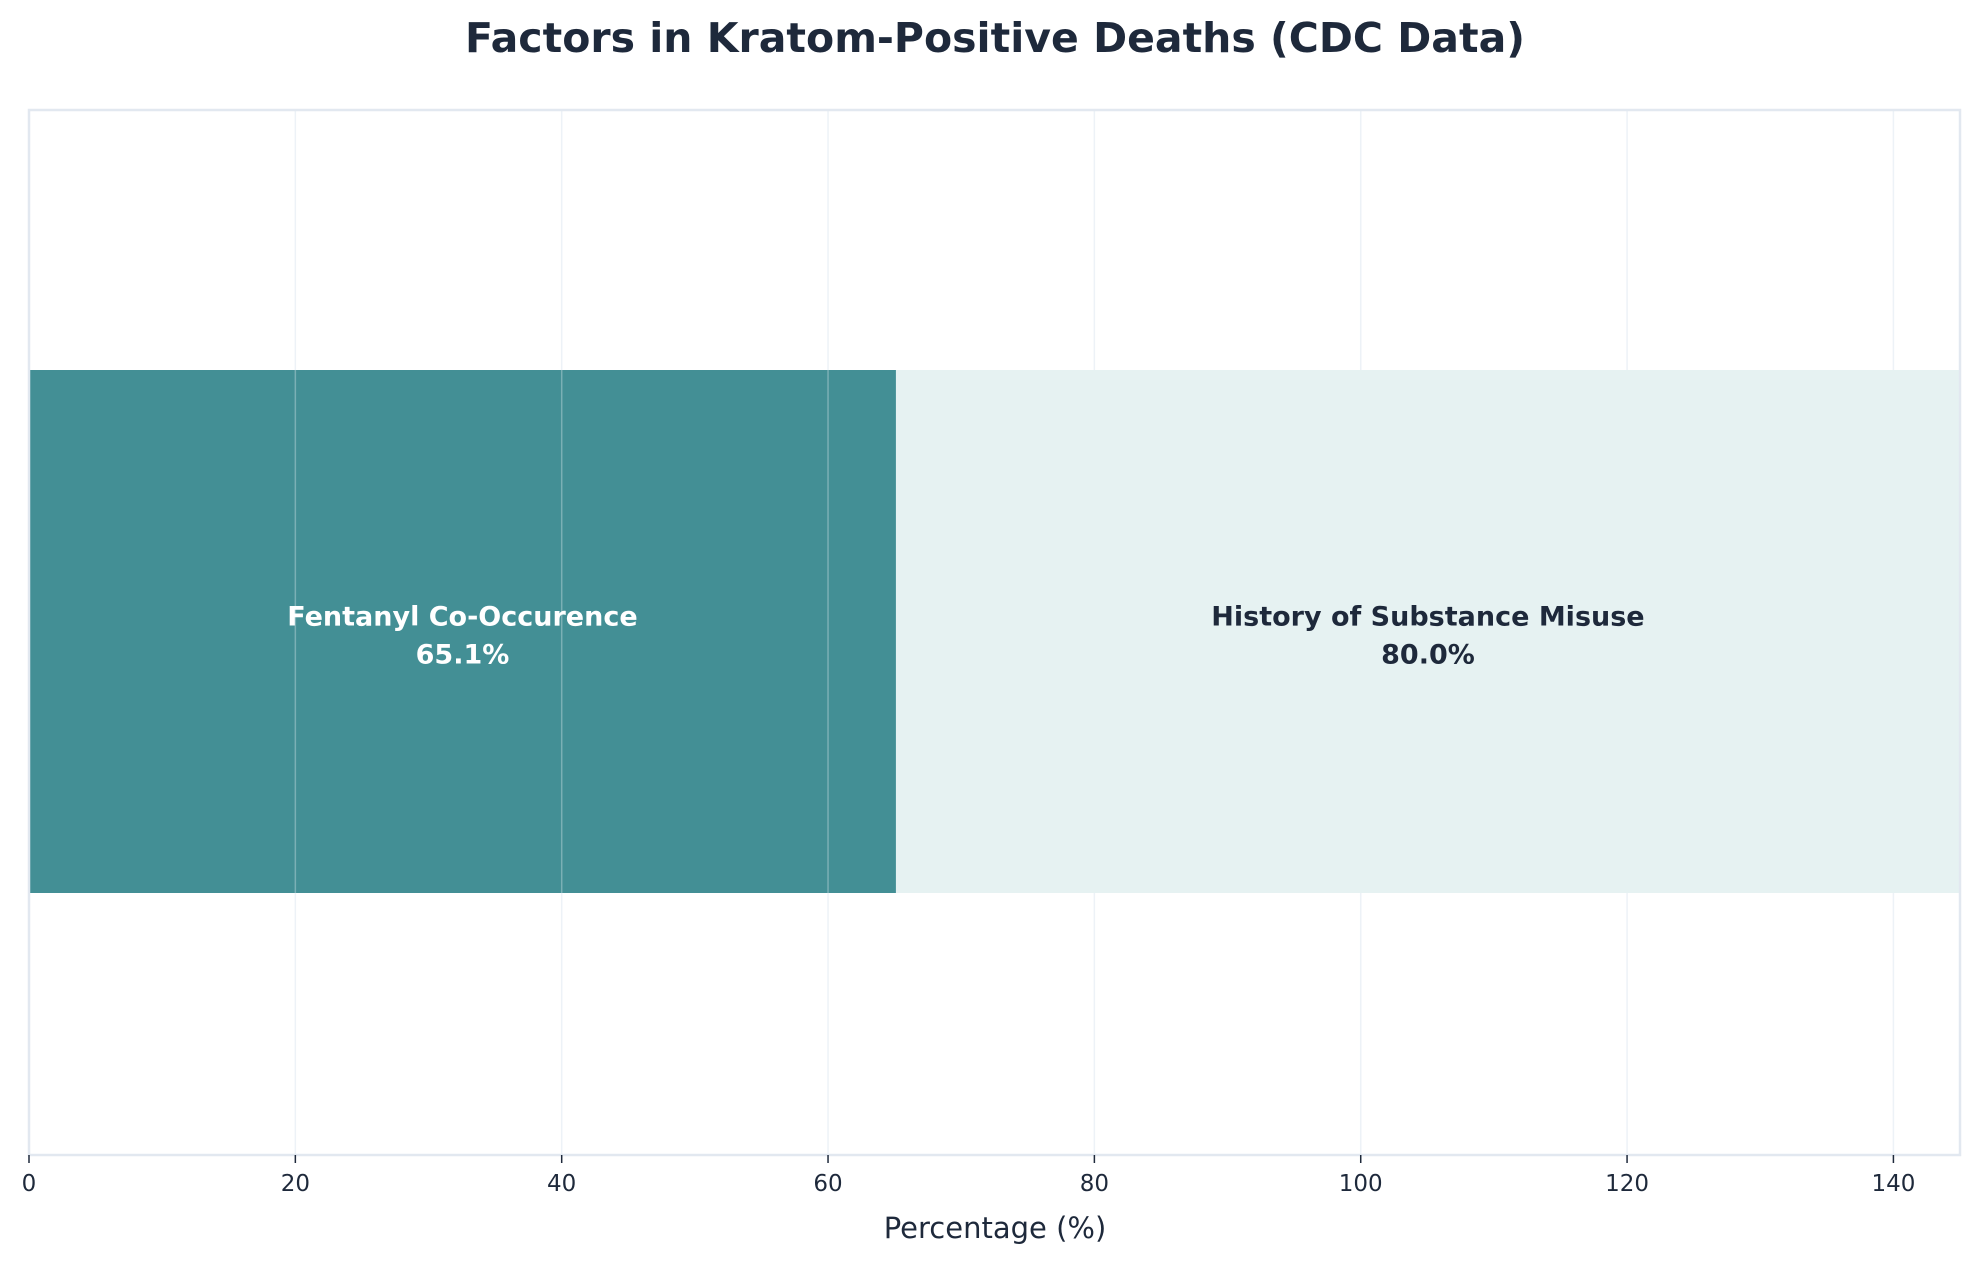  I want to click on bar-segment-value: 65.1%, so click(463, 655).